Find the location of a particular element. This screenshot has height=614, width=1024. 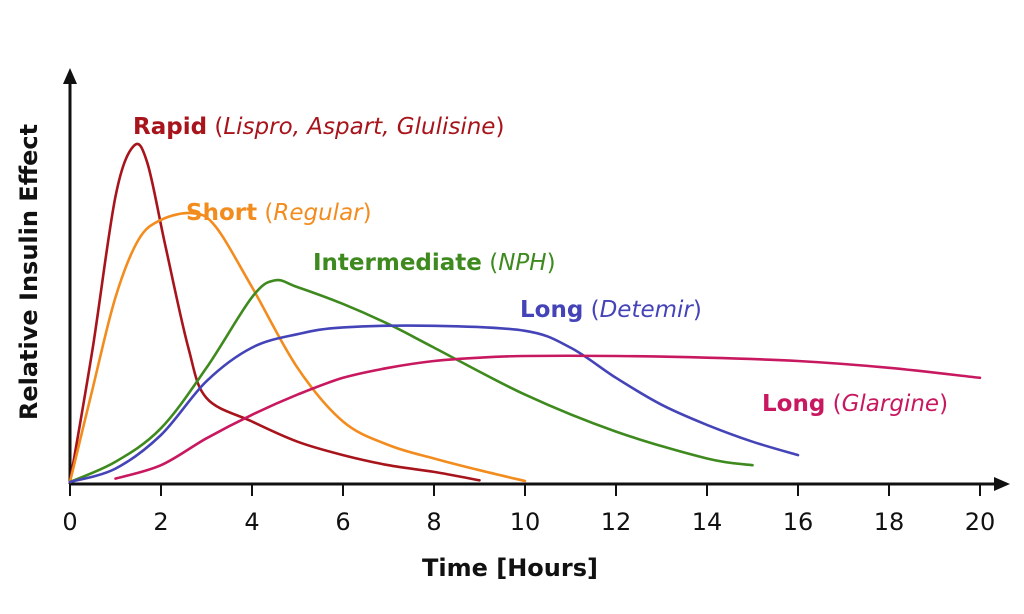

label-rapid: Rapid (Lispro, Aspart, Glulisine) is located at coordinates (318, 127).